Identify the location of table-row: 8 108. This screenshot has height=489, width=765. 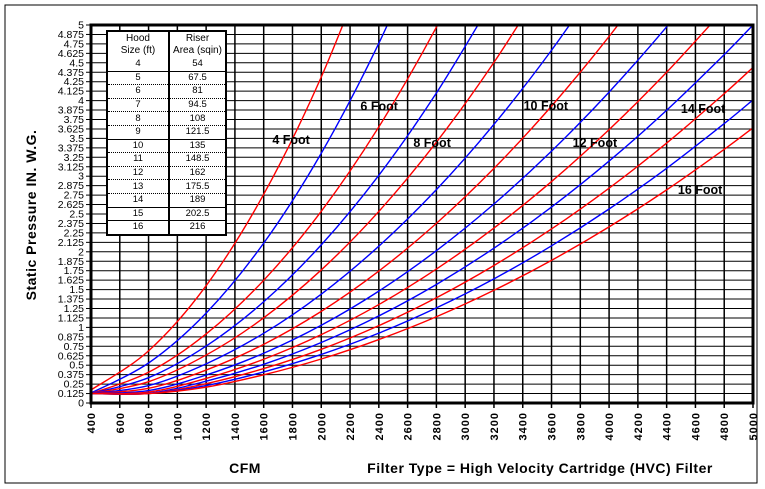
(166, 118).